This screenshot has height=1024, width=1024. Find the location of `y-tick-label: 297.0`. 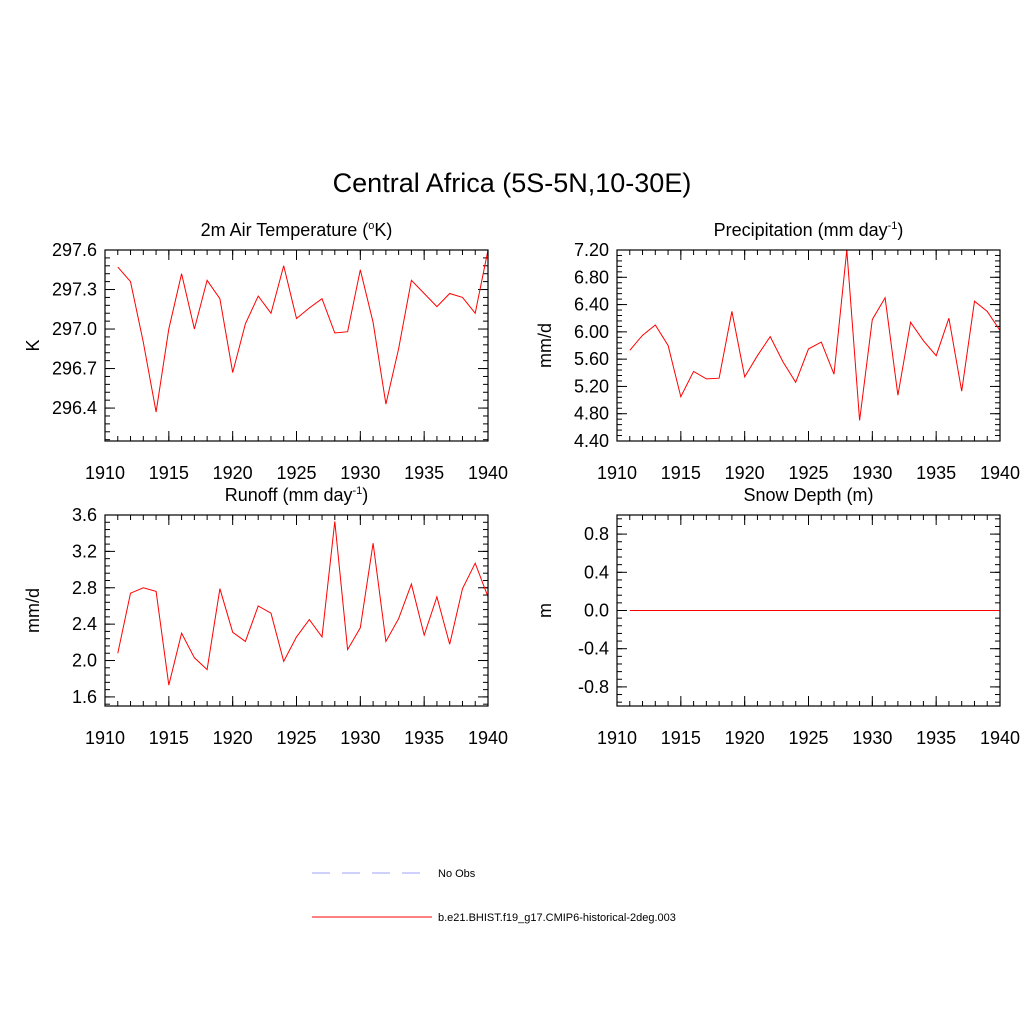

y-tick-label: 297.0 is located at coordinates (74, 329).